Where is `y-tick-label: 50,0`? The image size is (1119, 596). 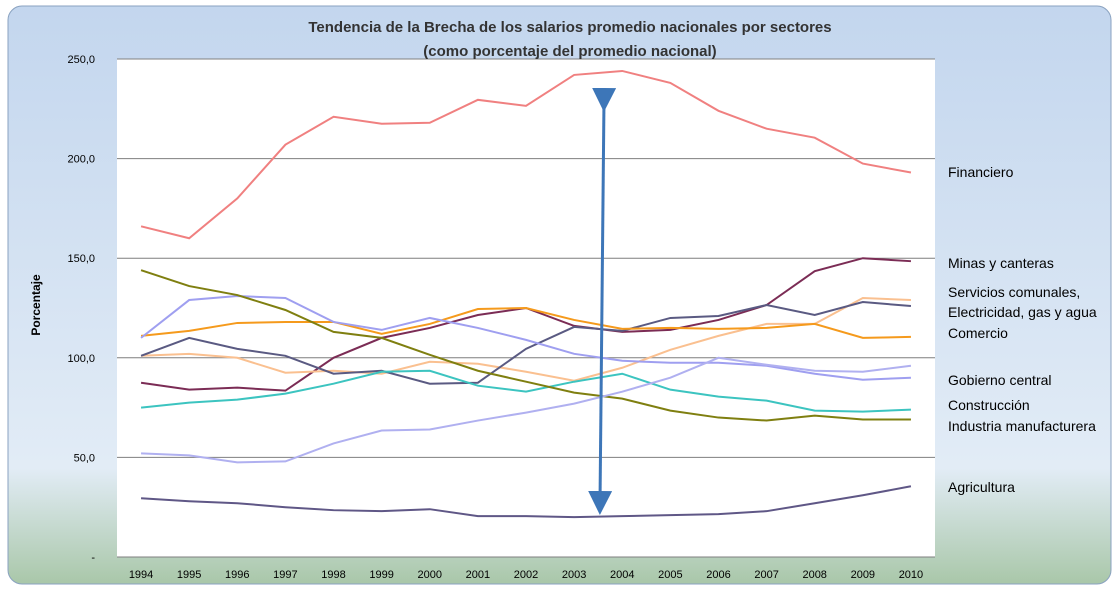 y-tick-label: 50,0 is located at coordinates (84, 458).